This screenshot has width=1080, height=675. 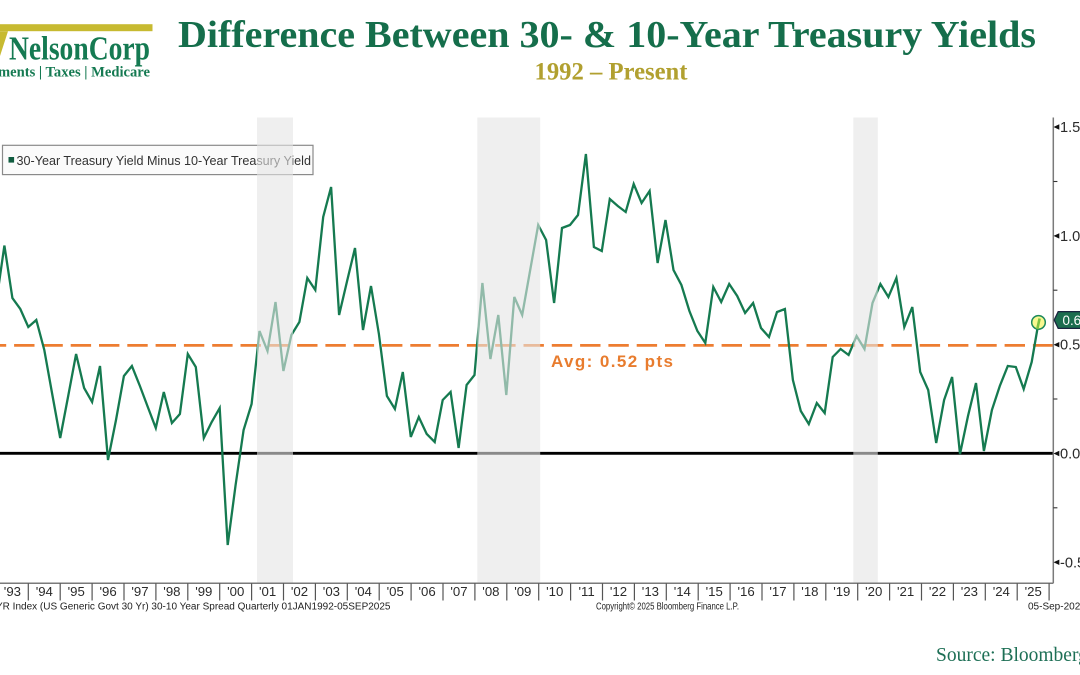 What do you see at coordinates (522, 591) in the screenshot?
I see `svg-text: '09` at bounding box center [522, 591].